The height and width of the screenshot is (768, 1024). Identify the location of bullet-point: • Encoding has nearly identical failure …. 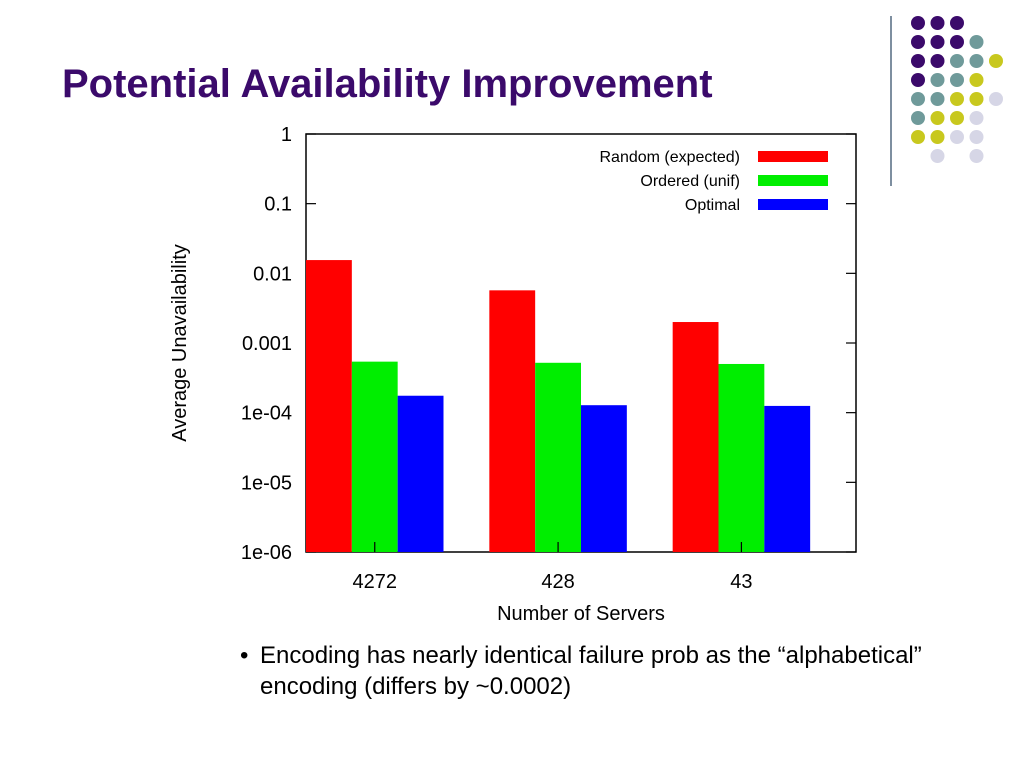
(590, 671).